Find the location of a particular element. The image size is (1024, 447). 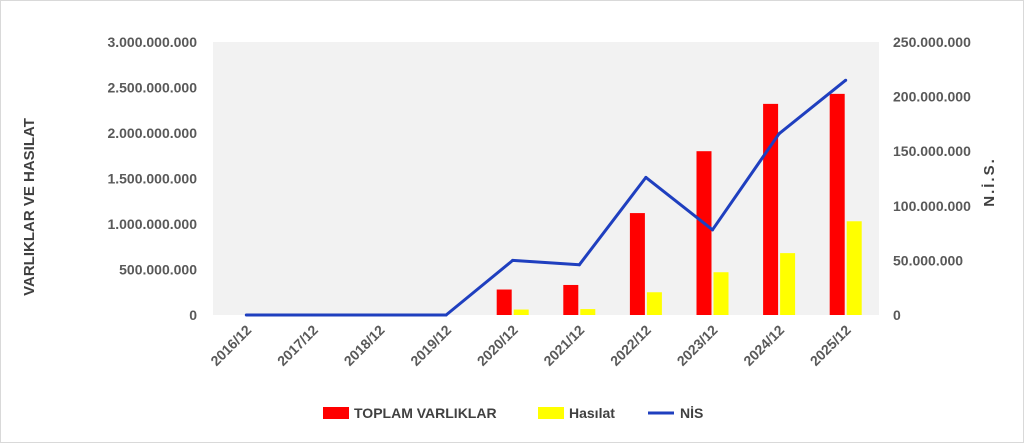

y-tick-label: 1.000.000.000 is located at coordinates (152, 224).